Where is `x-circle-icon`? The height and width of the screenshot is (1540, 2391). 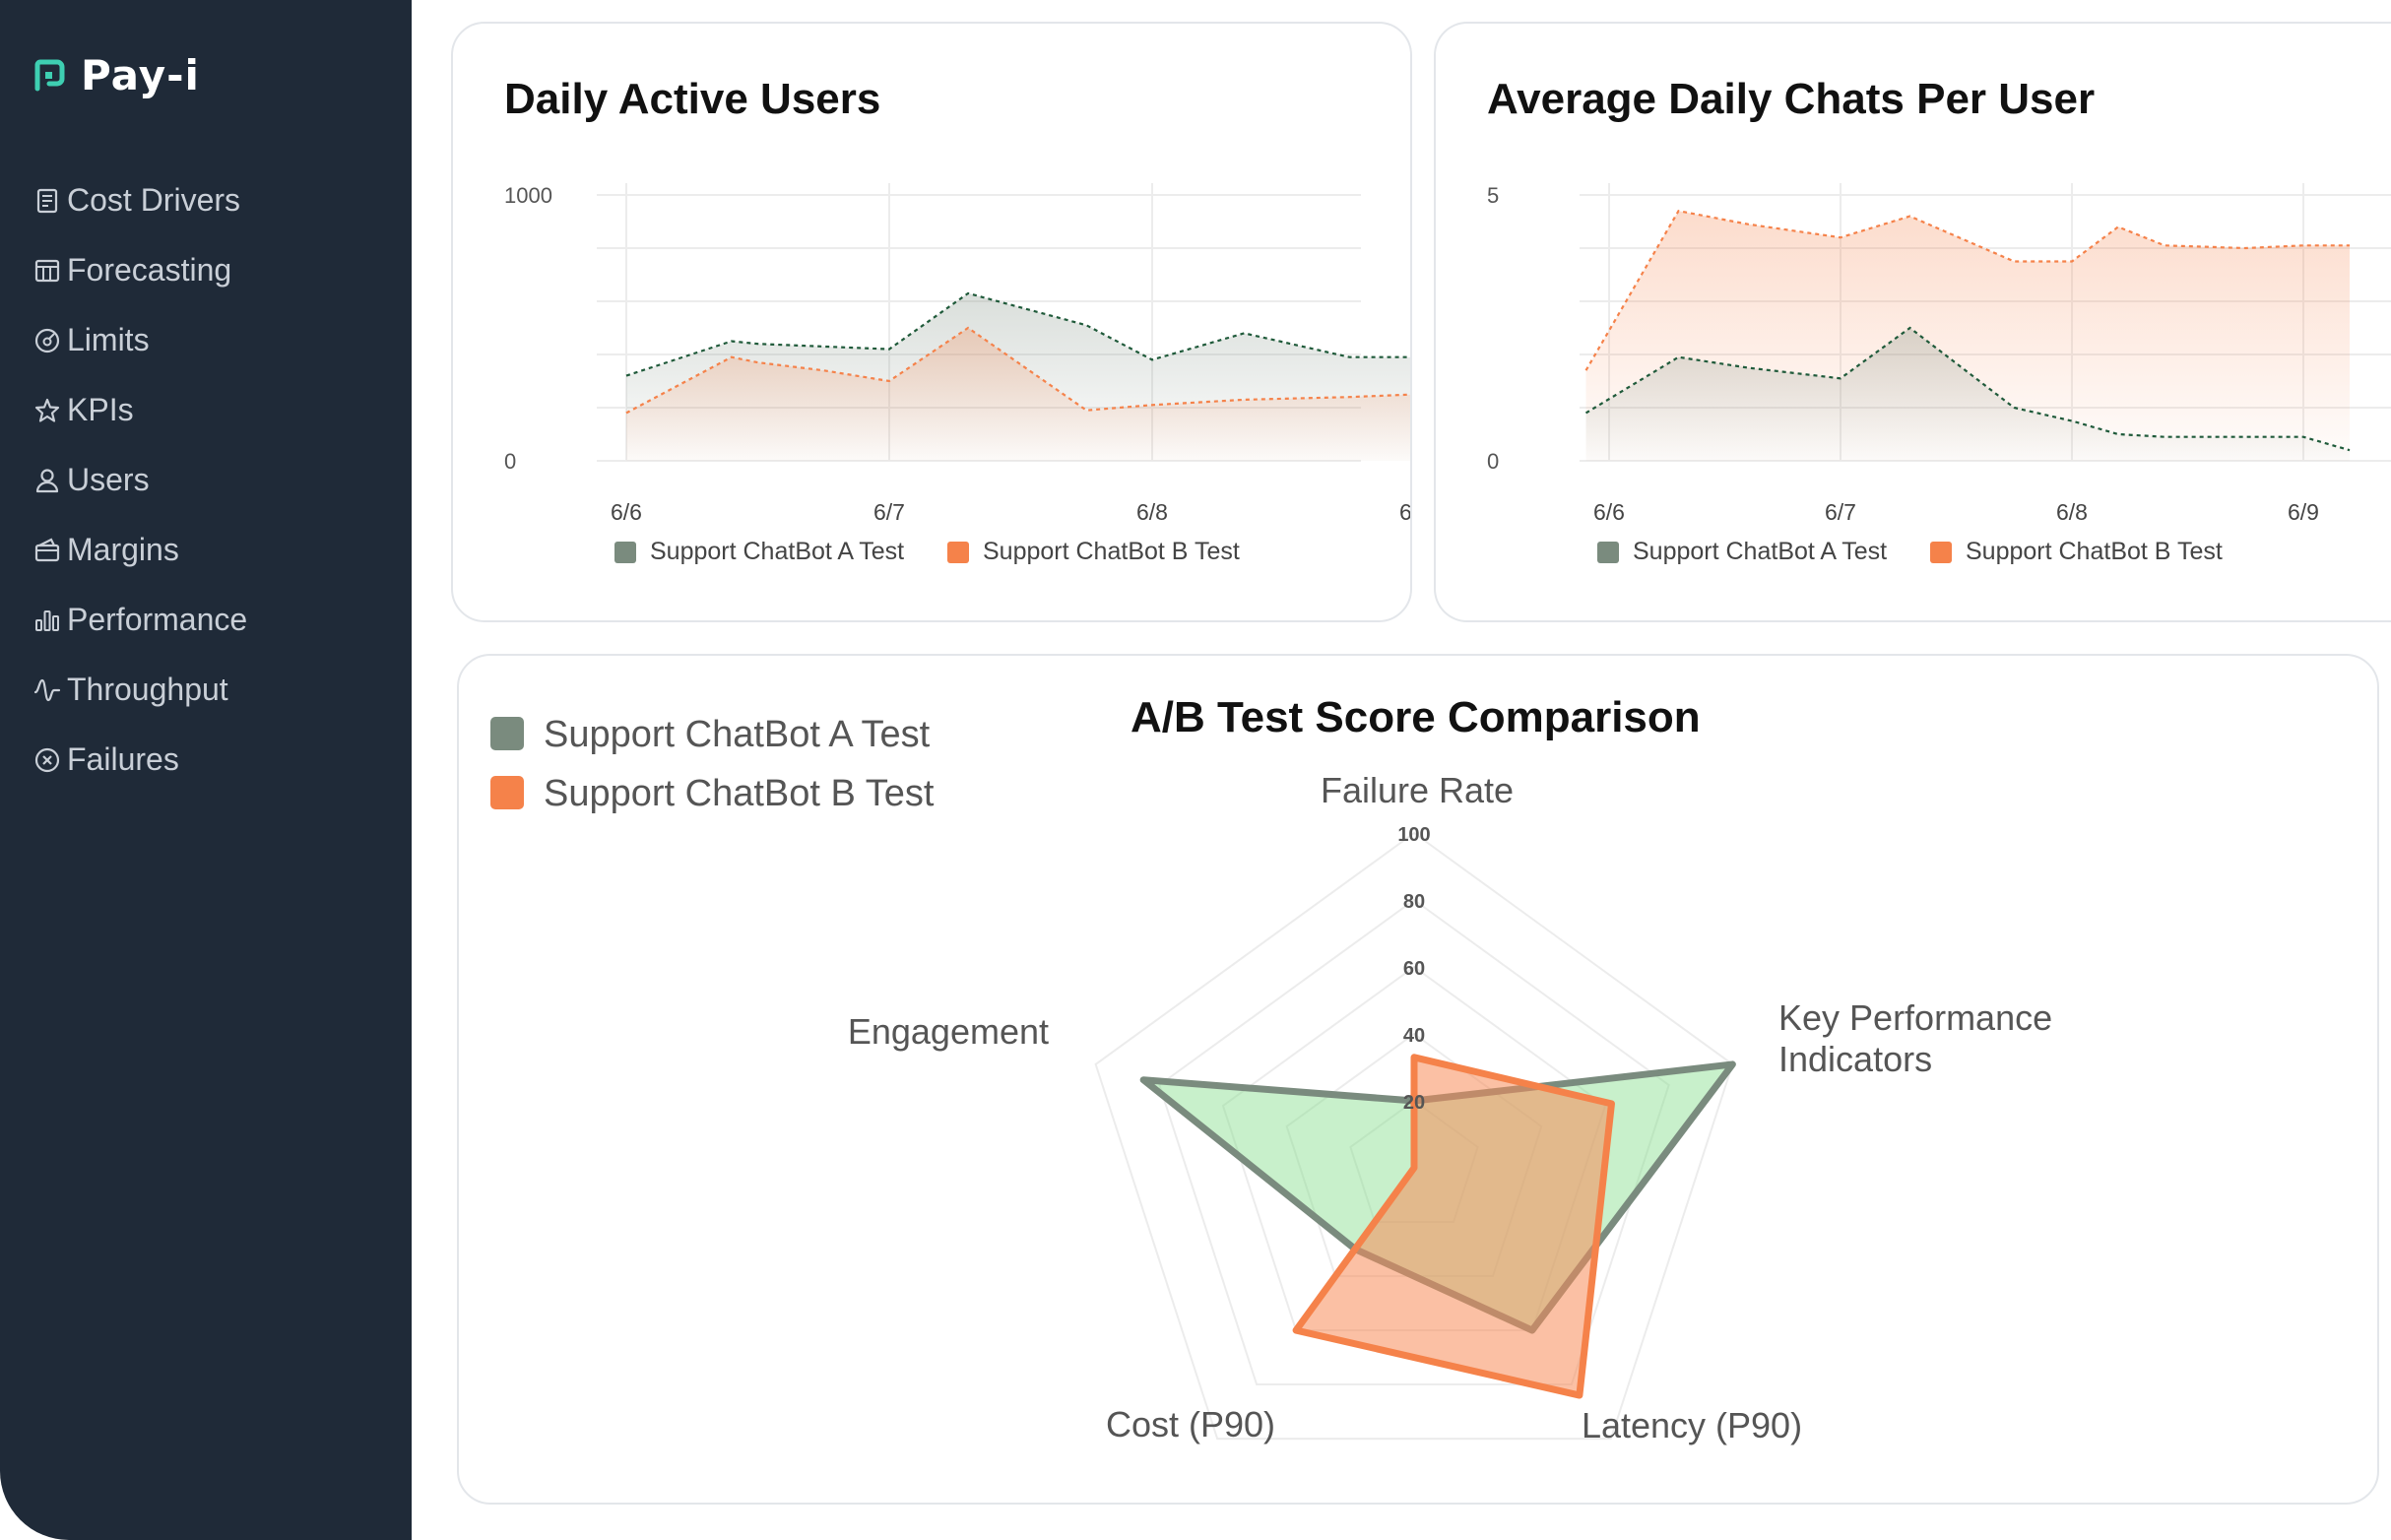 x-circle-icon is located at coordinates (47, 759).